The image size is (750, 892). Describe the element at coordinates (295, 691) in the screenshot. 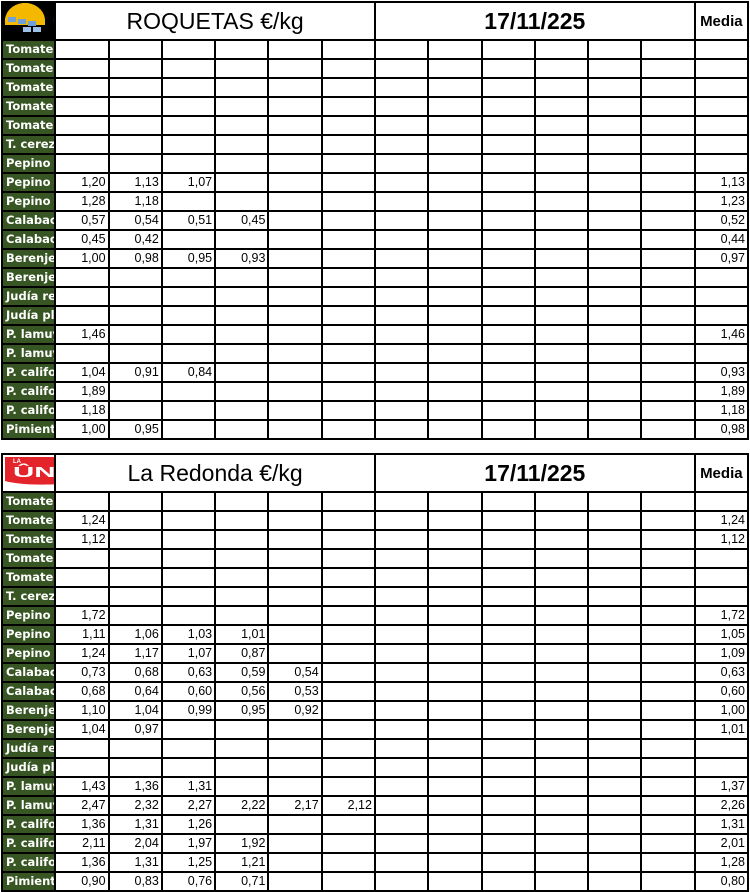

I see `price-cell: 0,53` at that location.